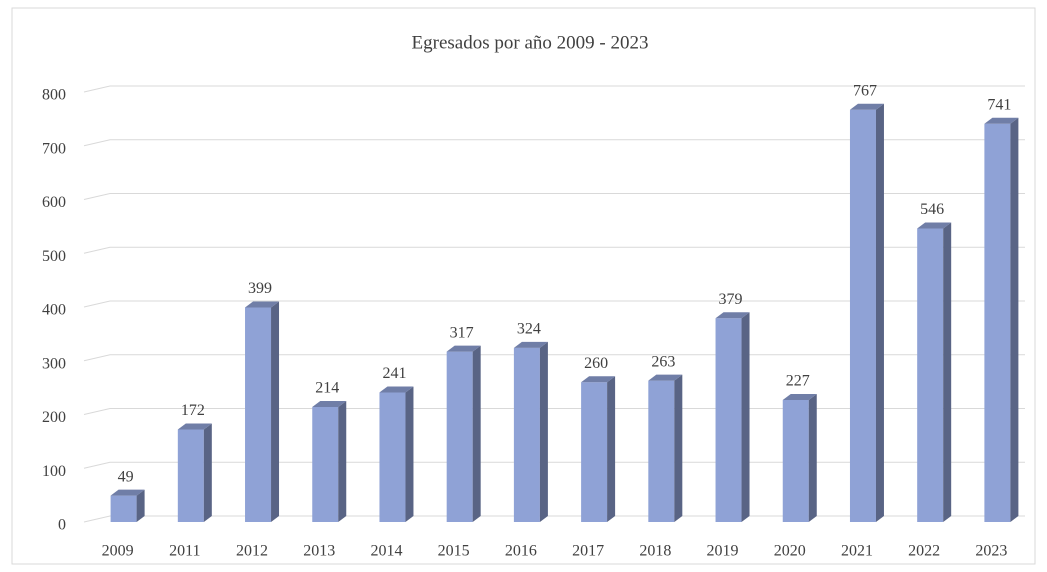  Describe the element at coordinates (54, 310) in the screenshot. I see `y-tick-label: 400` at that location.